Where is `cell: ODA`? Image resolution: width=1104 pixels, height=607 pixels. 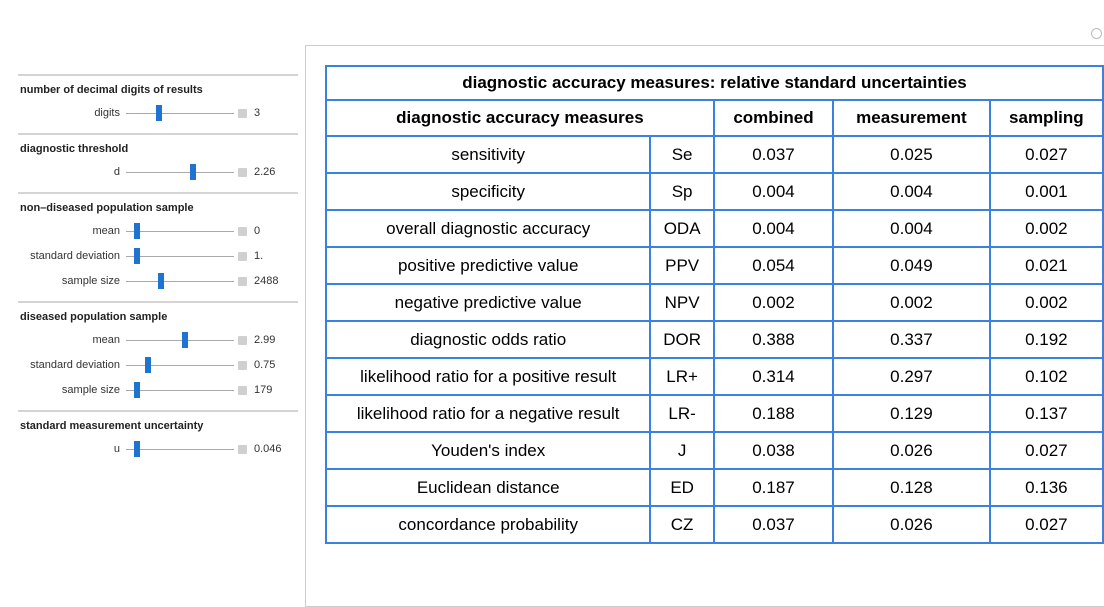 cell: ODA is located at coordinates (682, 228).